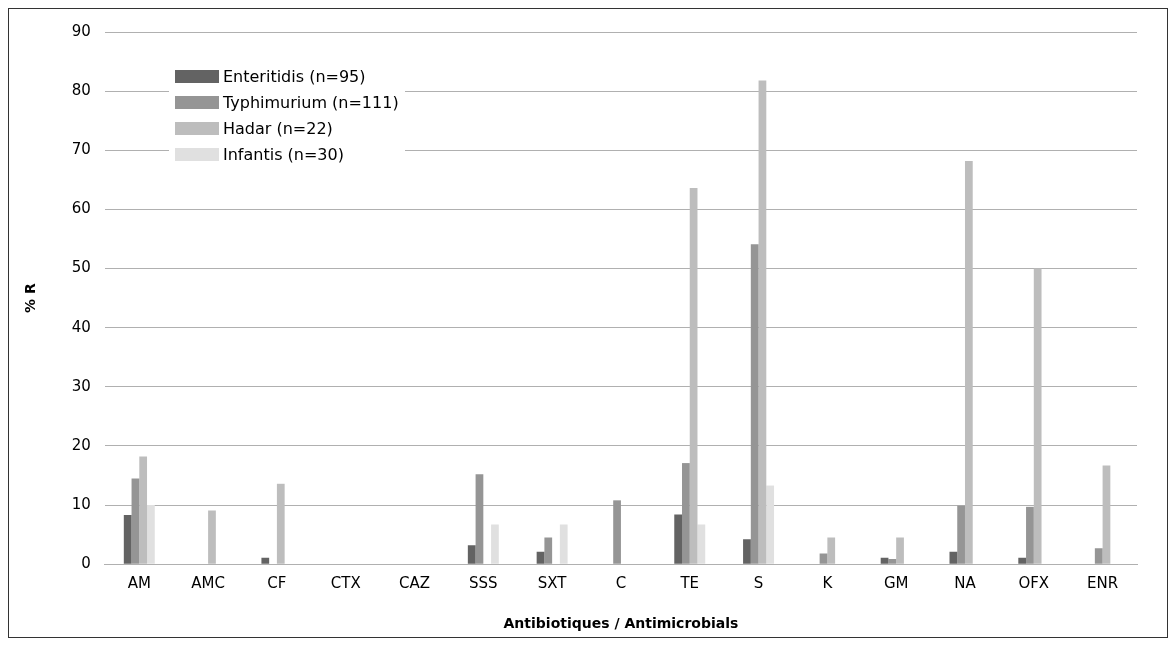  Describe the element at coordinates (311, 102) in the screenshot. I see `legend-label: Typhimurium (n=111)` at that location.